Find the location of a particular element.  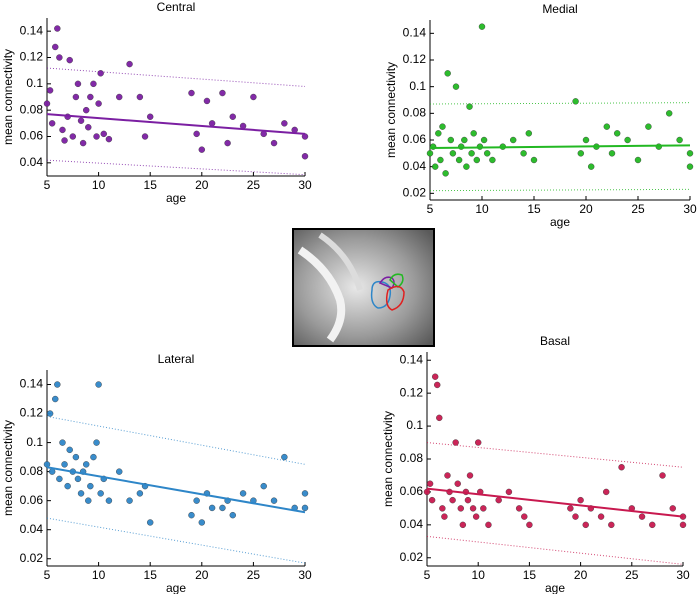

y-tick-label: 0.14 is located at coordinates (32, 30).